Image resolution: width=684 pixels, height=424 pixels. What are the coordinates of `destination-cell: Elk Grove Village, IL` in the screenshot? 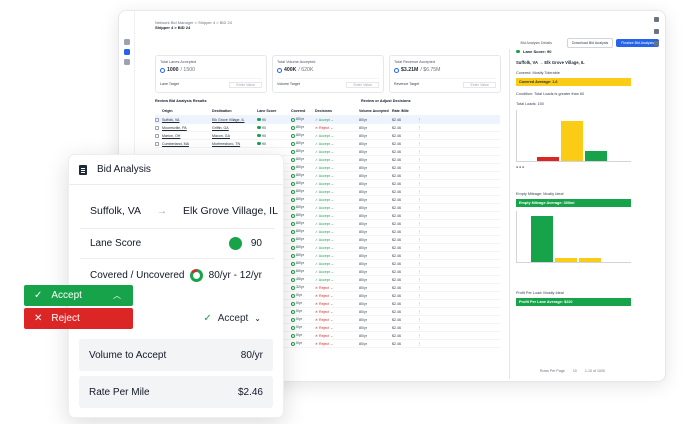 It's located at (228, 119).